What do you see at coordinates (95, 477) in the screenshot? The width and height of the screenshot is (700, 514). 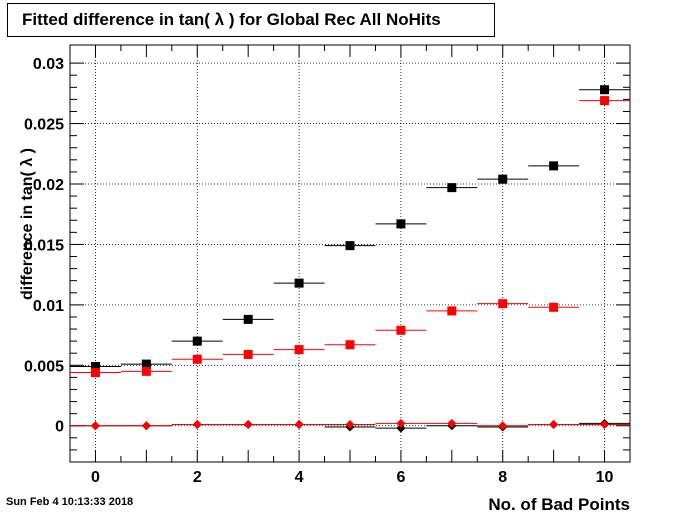 I see `x-tick-label: 0` at bounding box center [95, 477].